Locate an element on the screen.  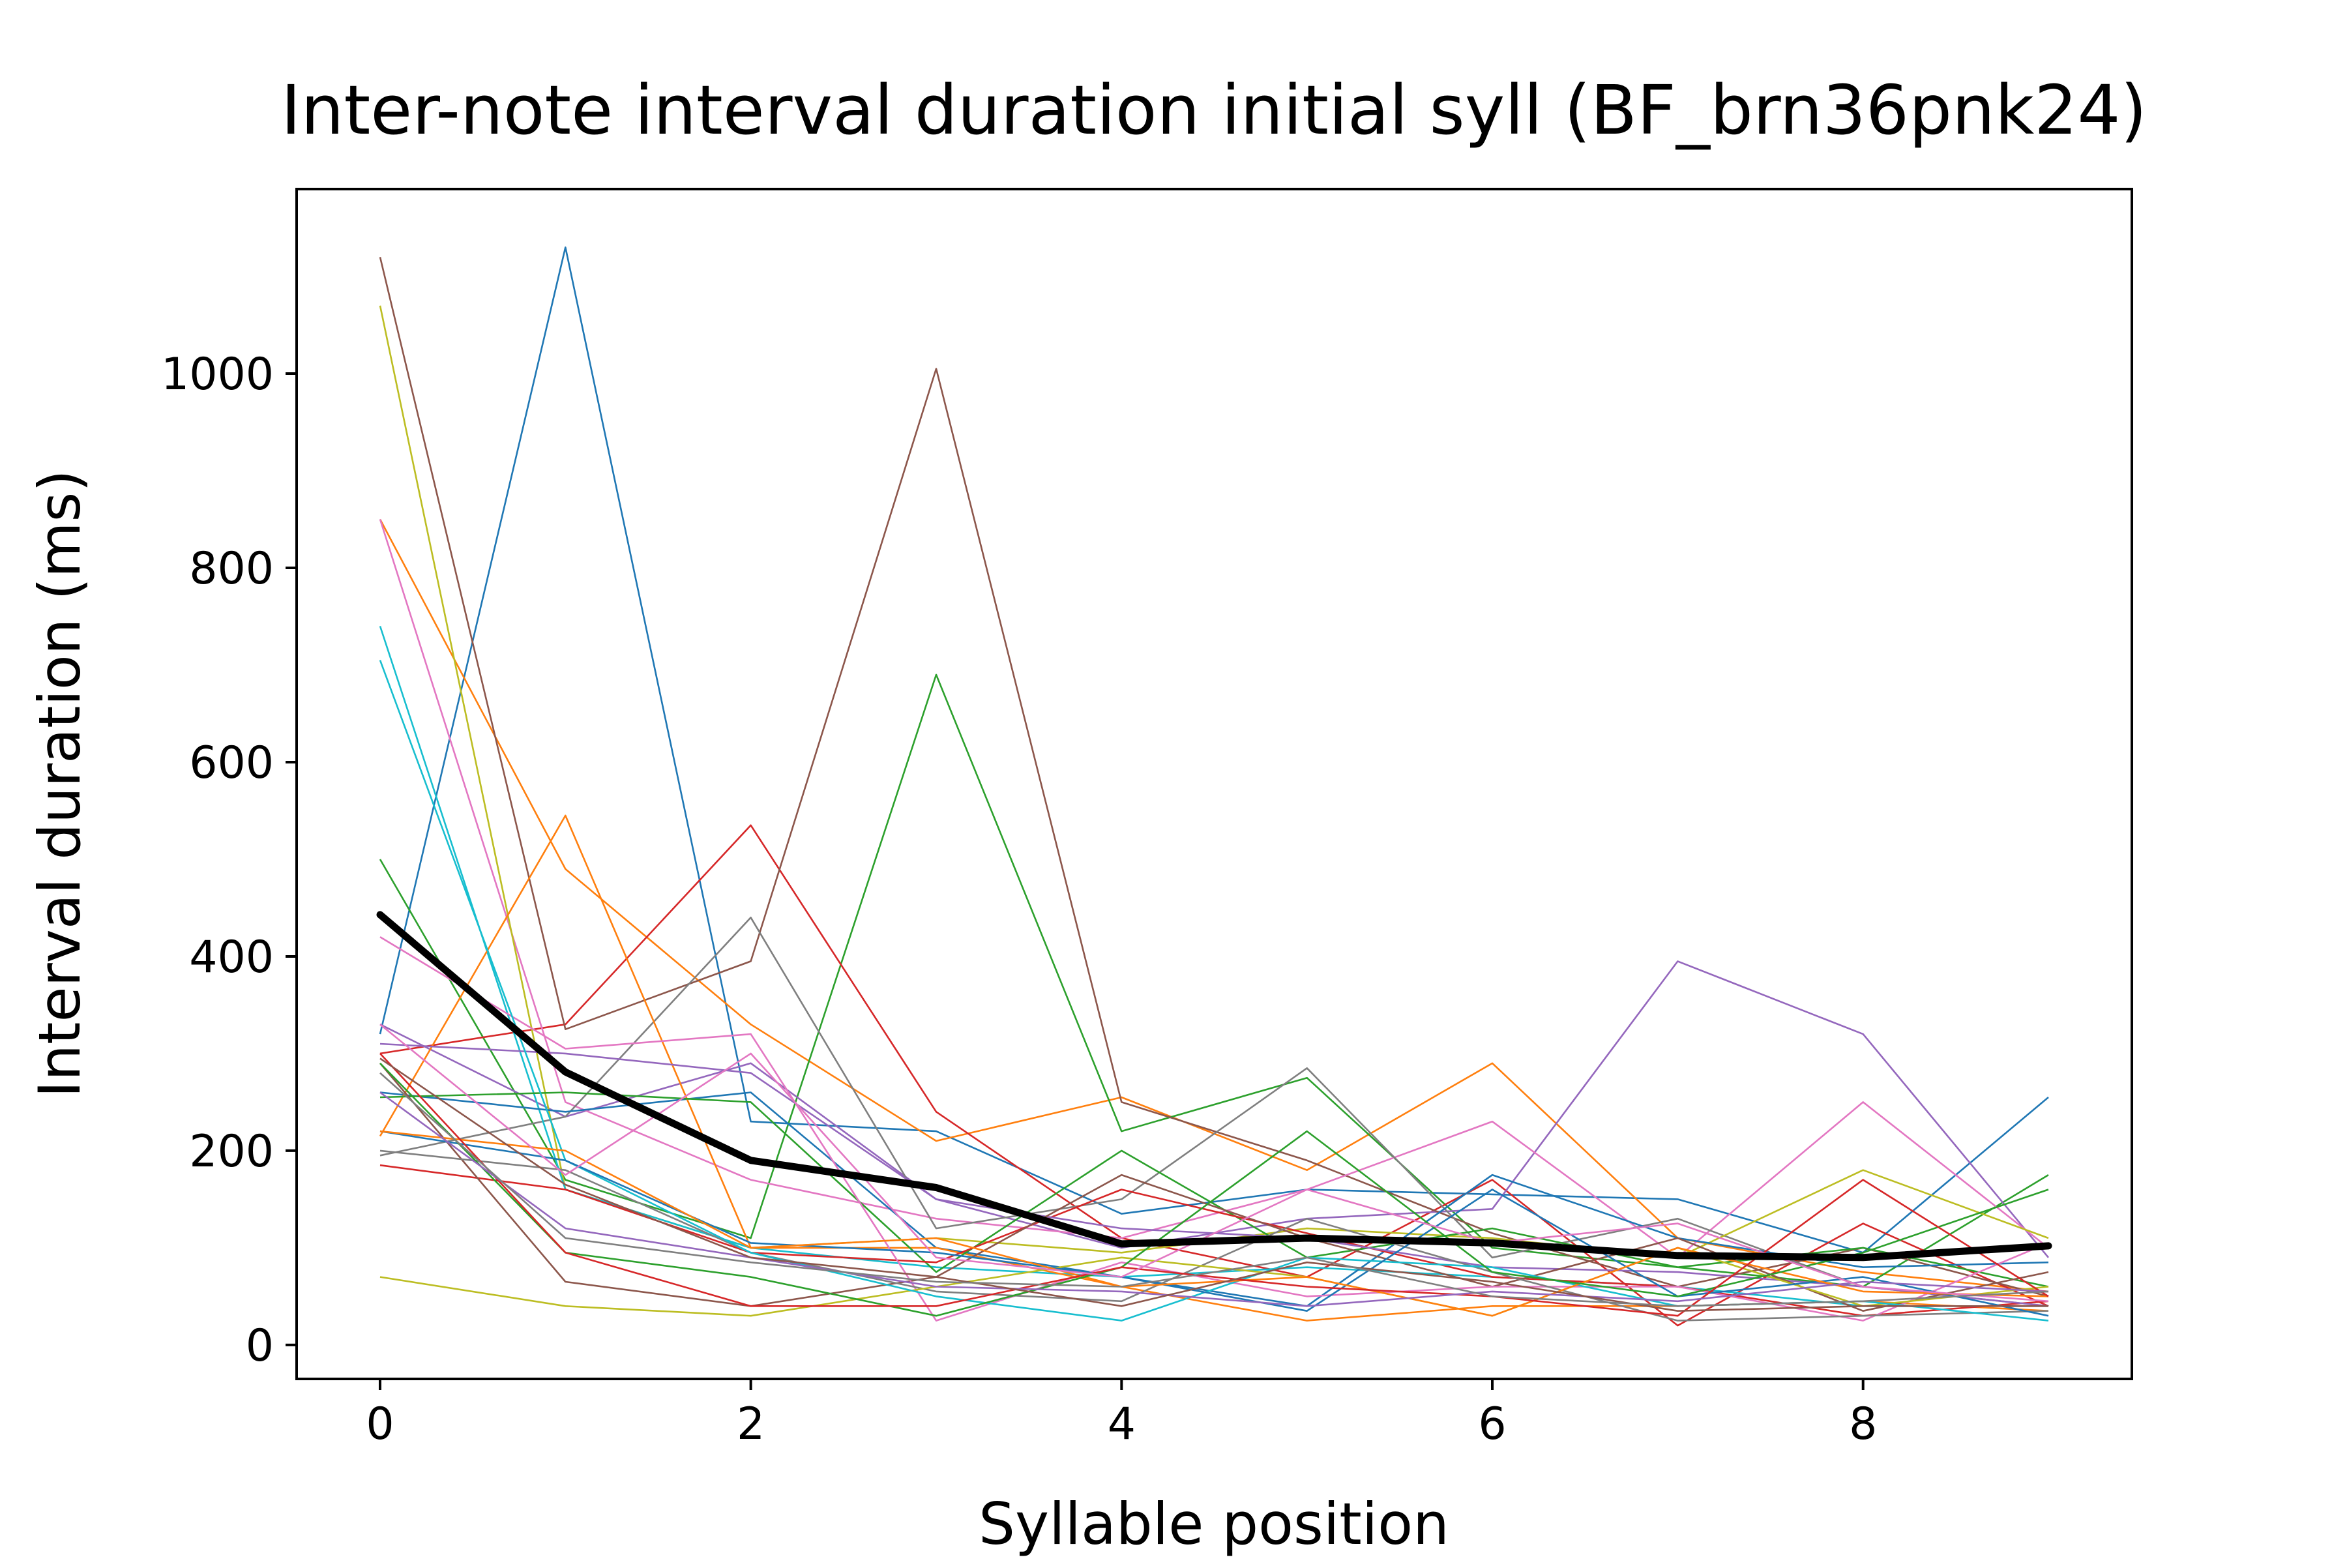
x-tick-label: 0 is located at coordinates (380, 1424).